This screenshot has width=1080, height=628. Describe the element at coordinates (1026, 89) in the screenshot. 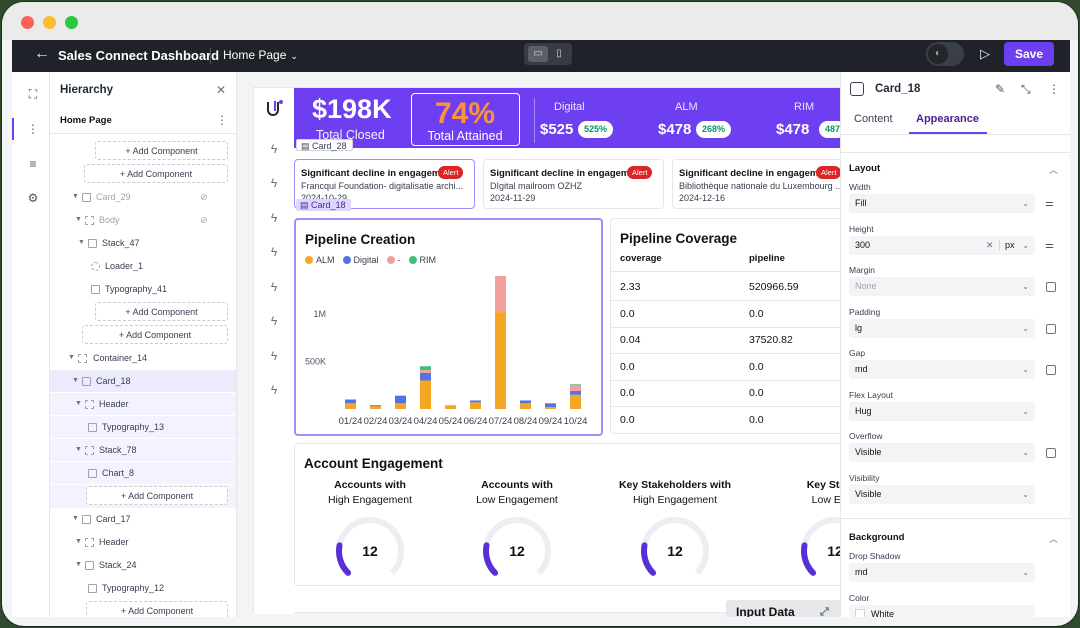

I see `collapse-icon: ⤡` at that location.